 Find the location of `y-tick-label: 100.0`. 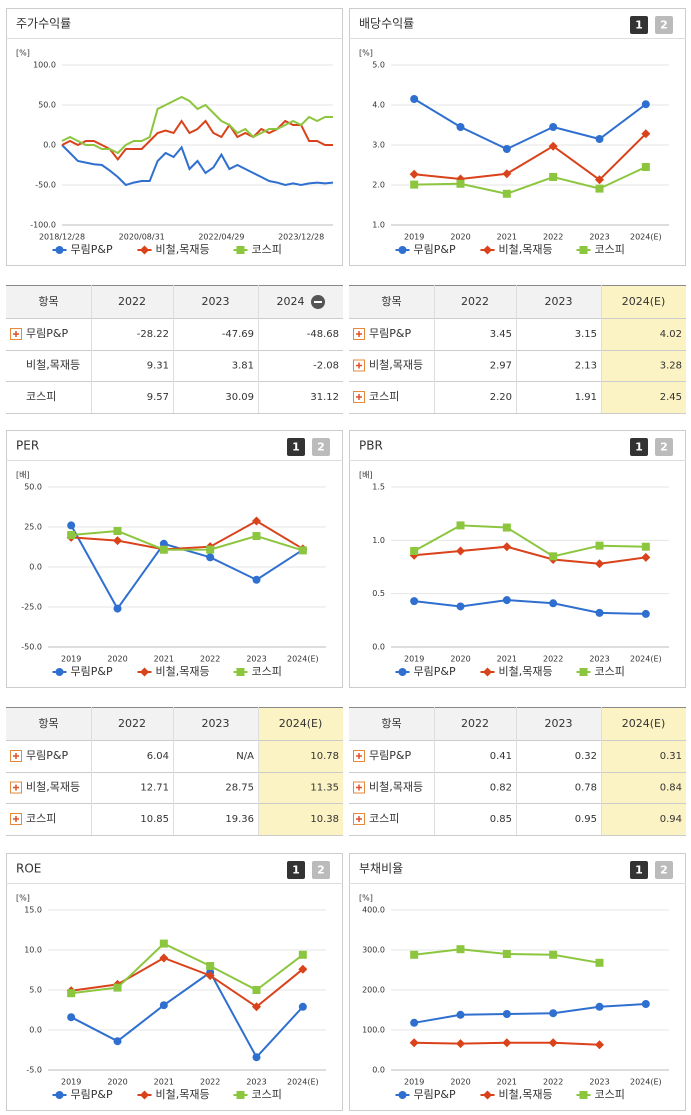

y-tick-label: 100.0 is located at coordinates (373, 1030).